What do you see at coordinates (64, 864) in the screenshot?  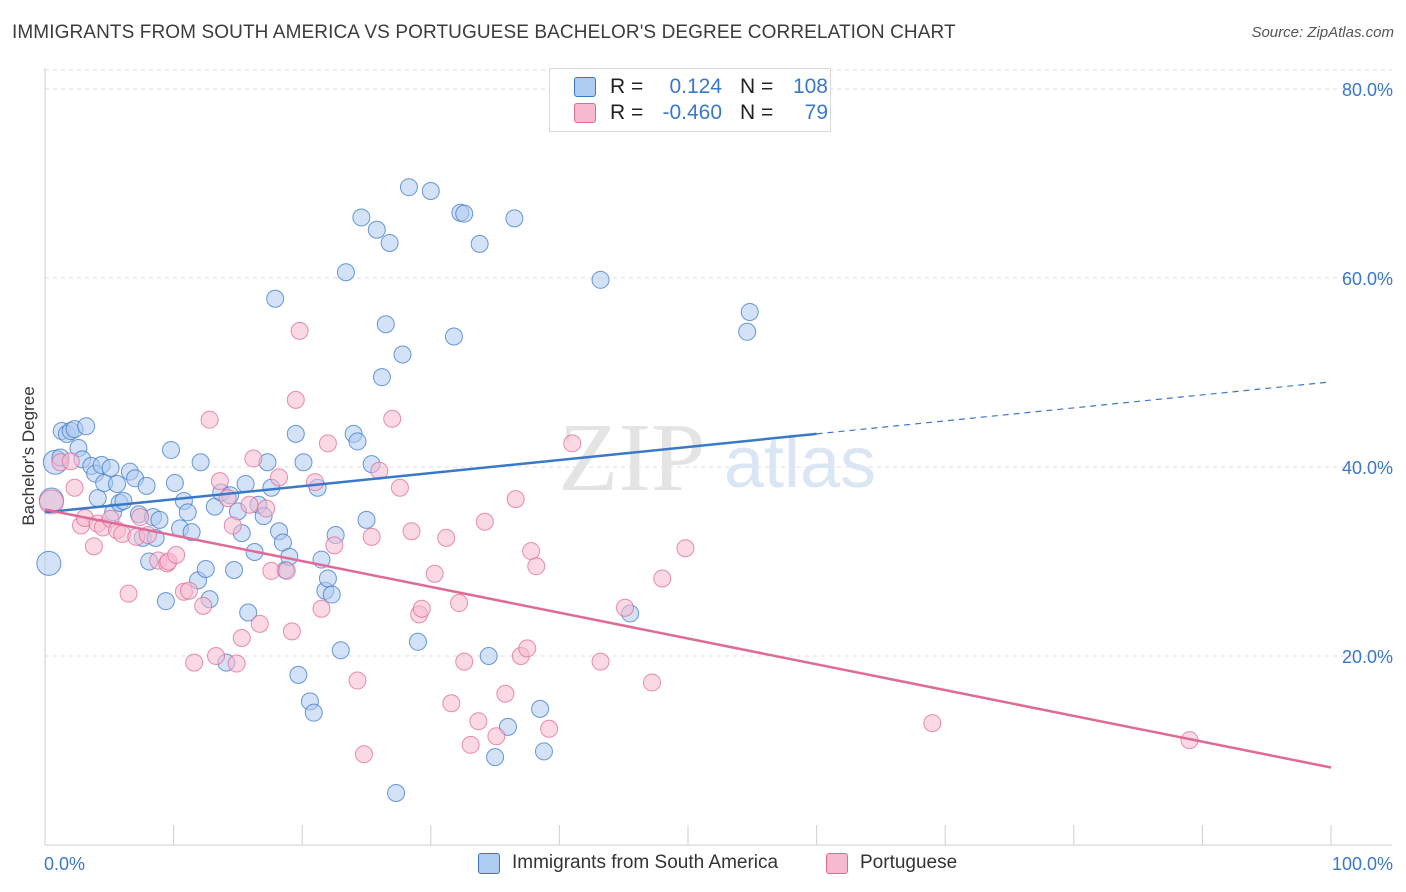 I see `x-tick-label: 0.0%` at bounding box center [64, 864].